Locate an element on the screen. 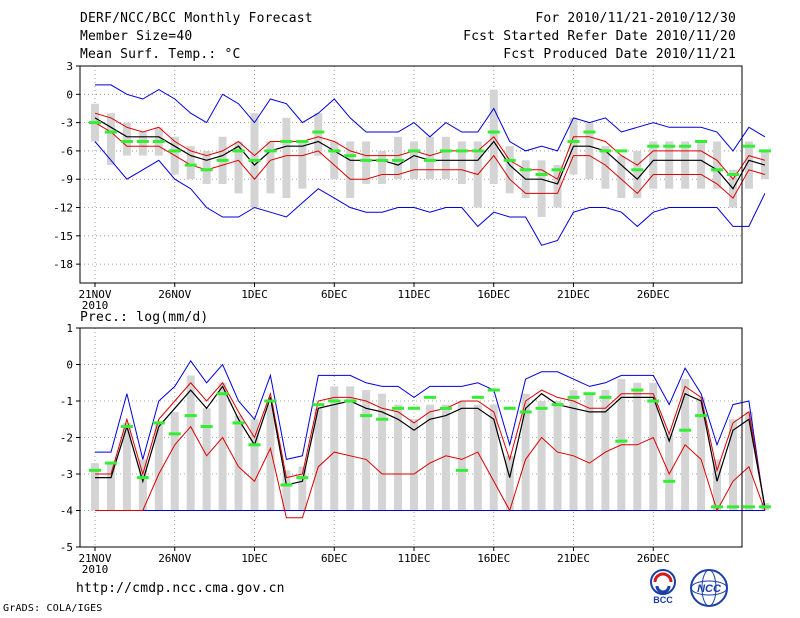 The image size is (800, 618). temp-y-tick-label: -18 is located at coordinates (63, 264).